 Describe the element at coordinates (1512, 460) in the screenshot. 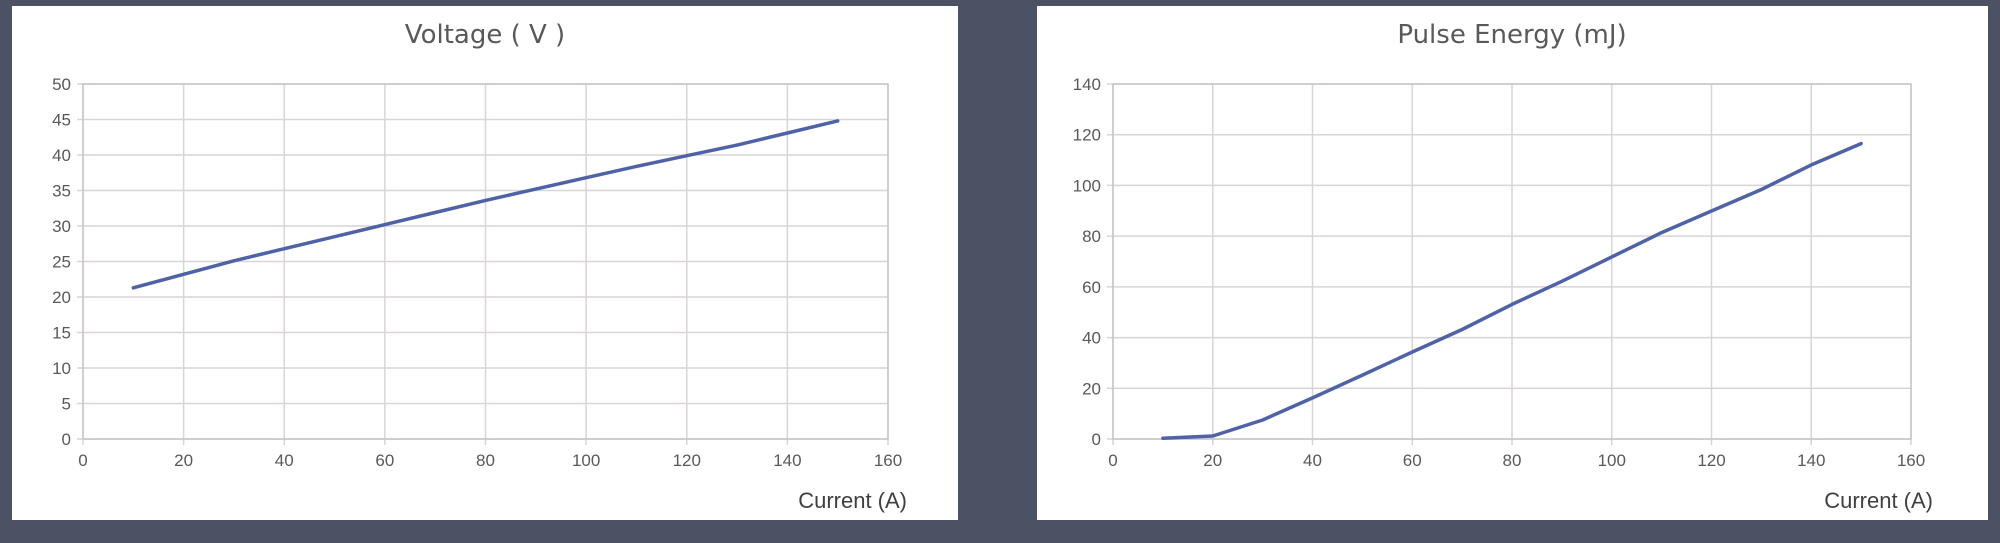

I see `pulse-energy-x-tick-label: 80` at that location.